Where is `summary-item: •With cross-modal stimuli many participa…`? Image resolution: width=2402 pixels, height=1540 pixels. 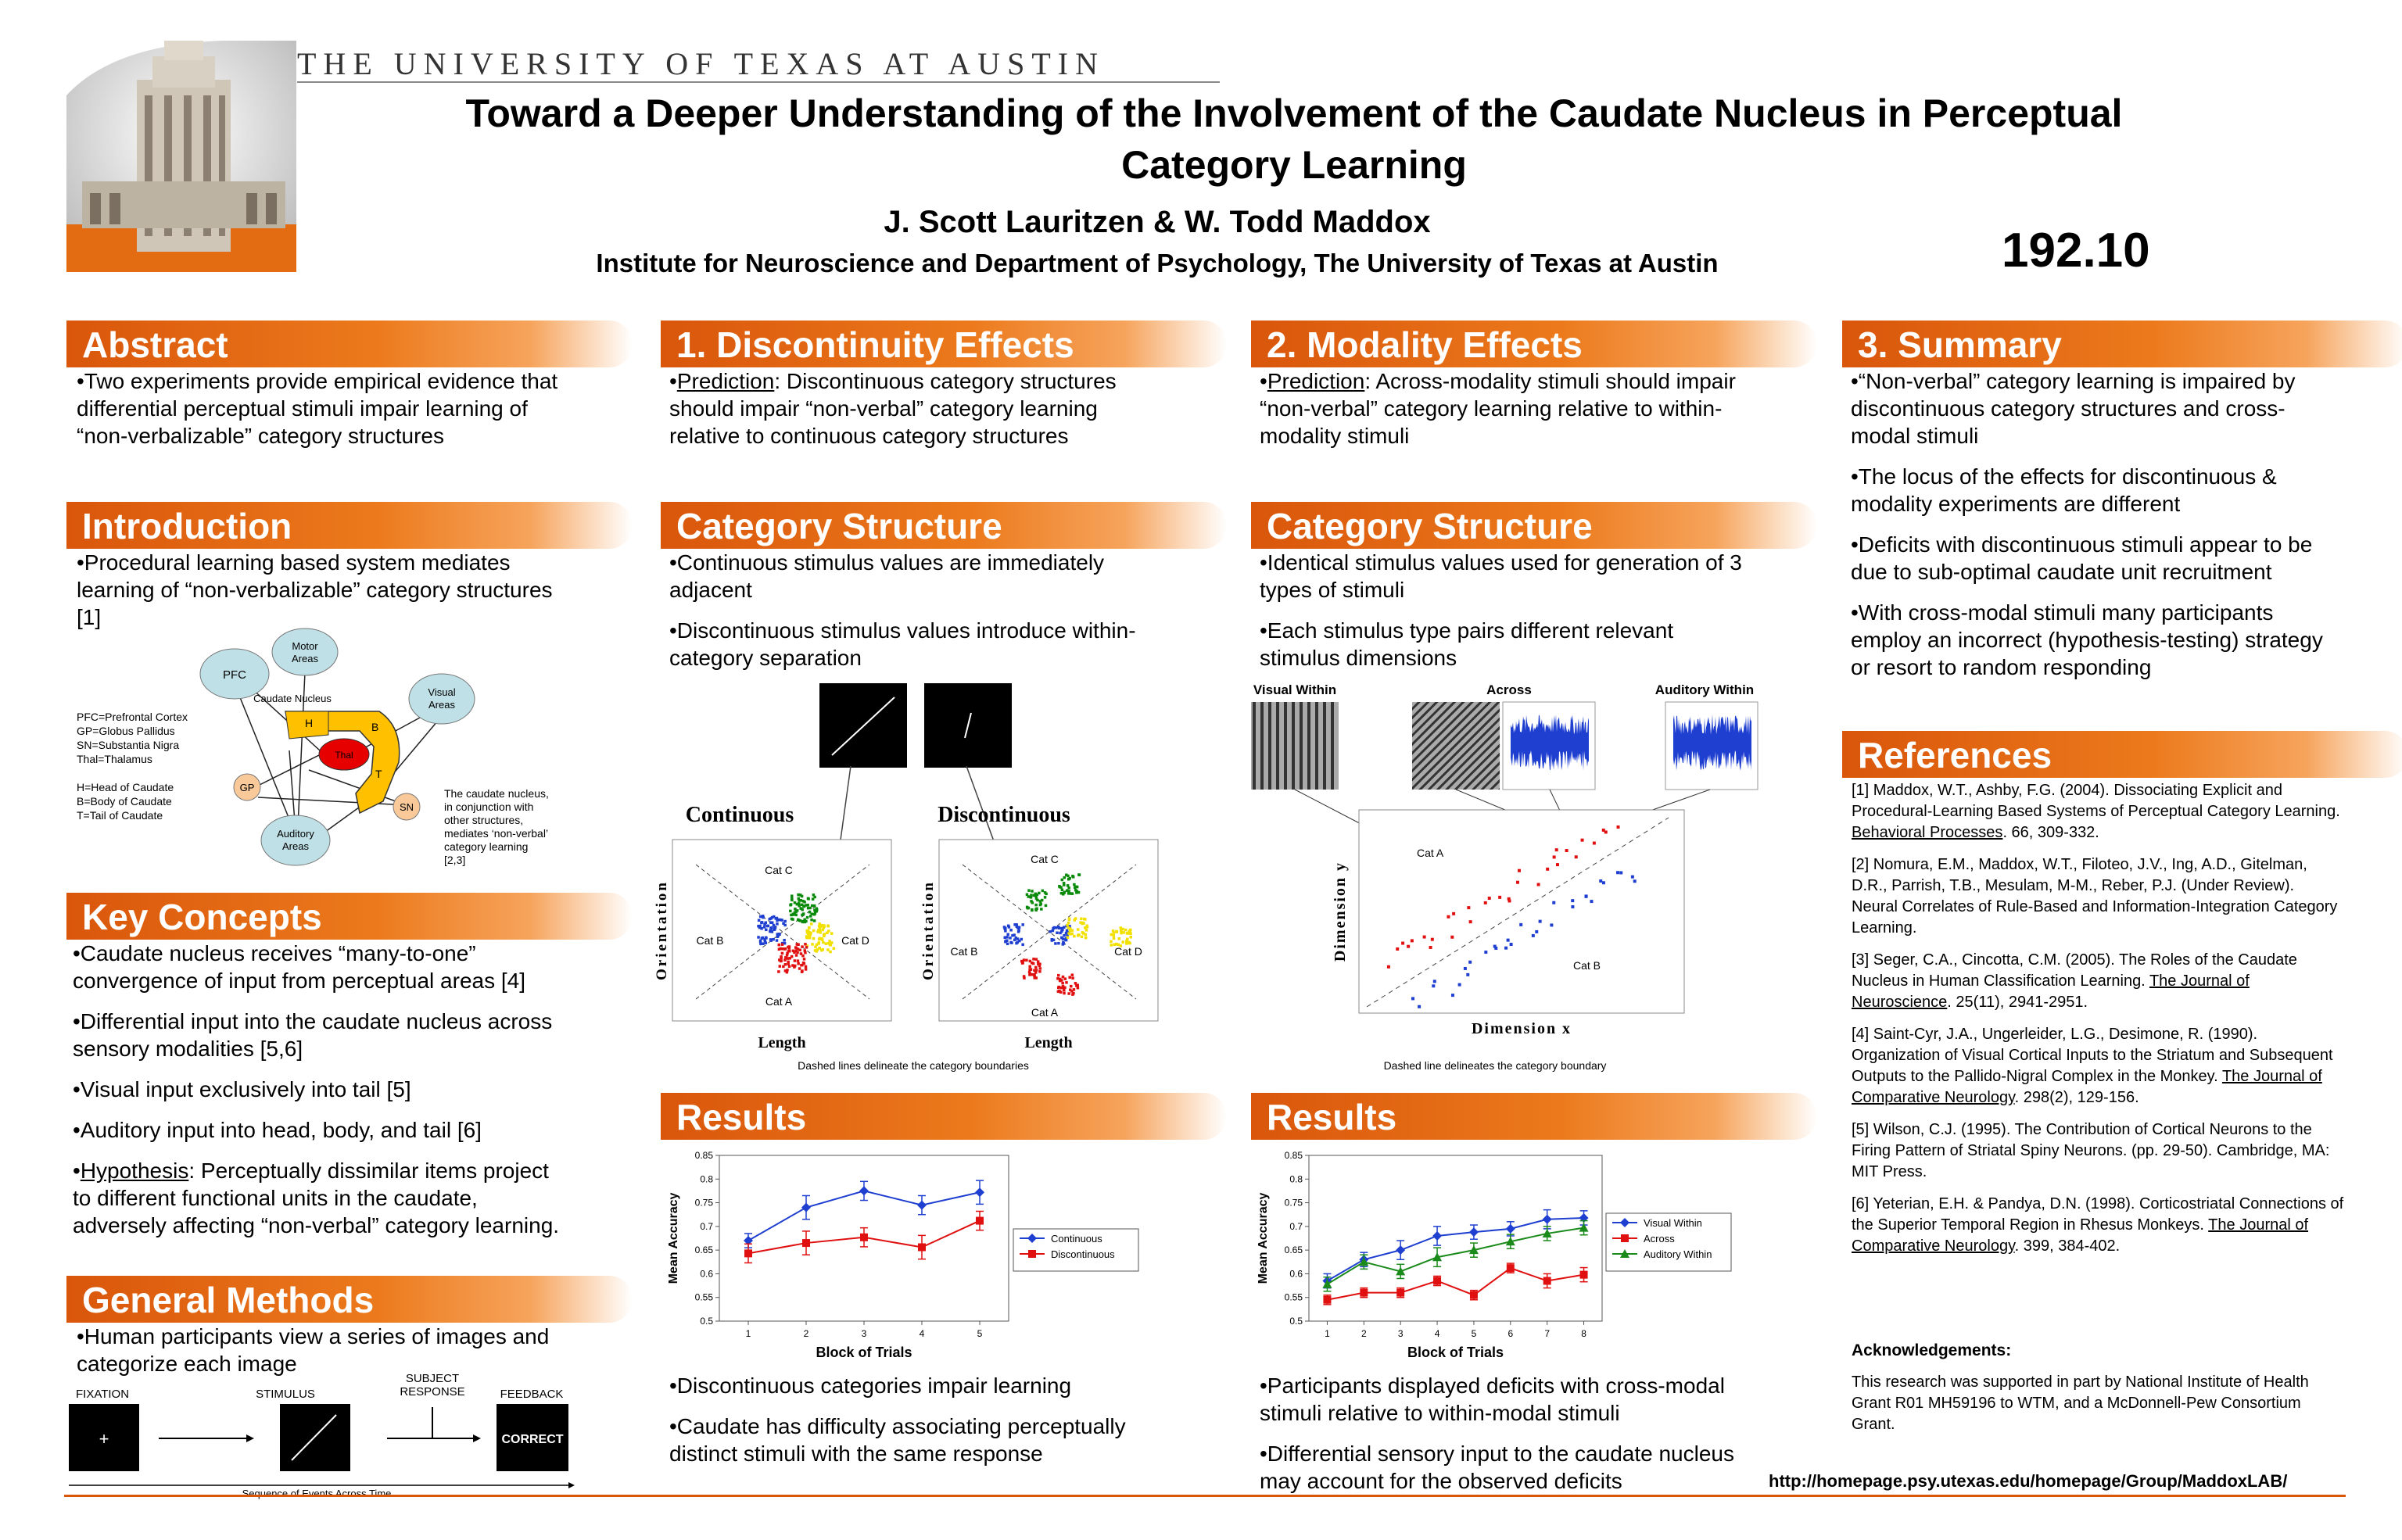
summary-item: •With cross-modal stimuli many participa… is located at coordinates (2087, 640).